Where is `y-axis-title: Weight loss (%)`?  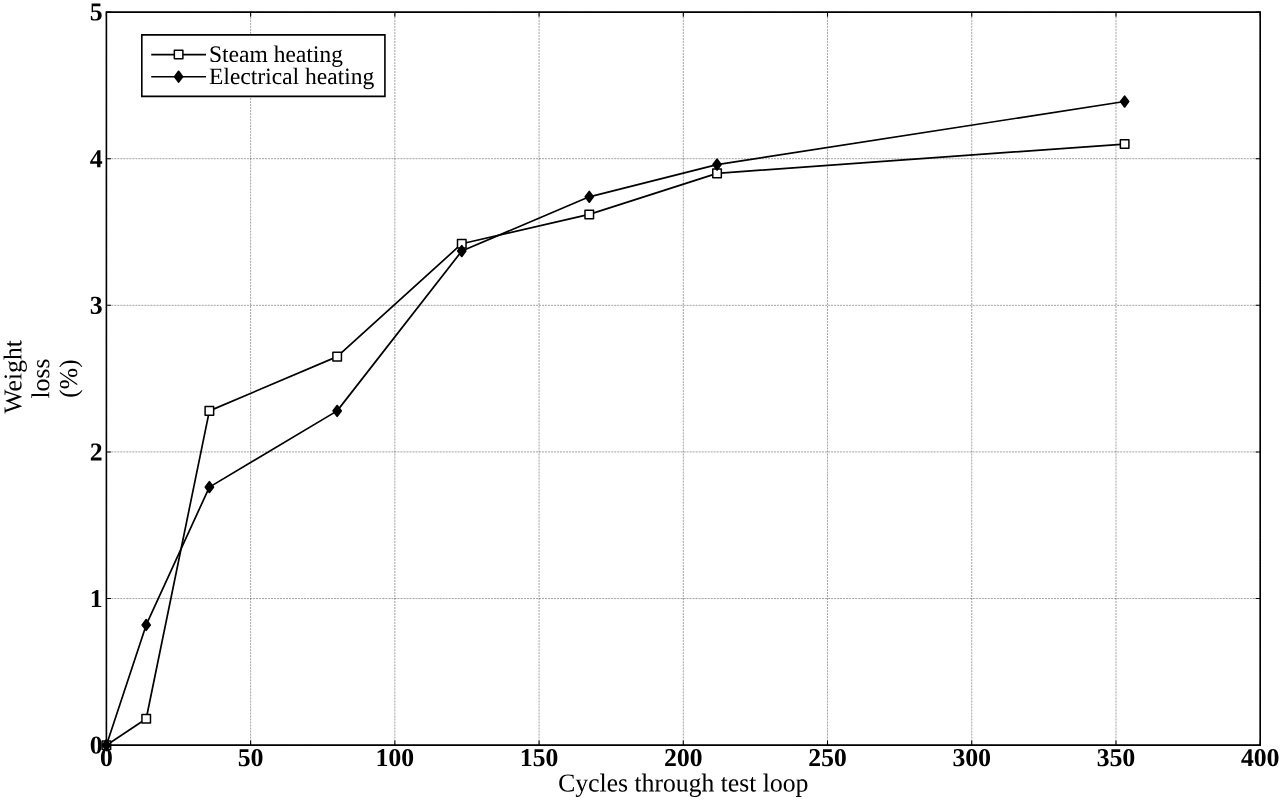 y-axis-title: Weight loss (%) is located at coordinates (43, 377).